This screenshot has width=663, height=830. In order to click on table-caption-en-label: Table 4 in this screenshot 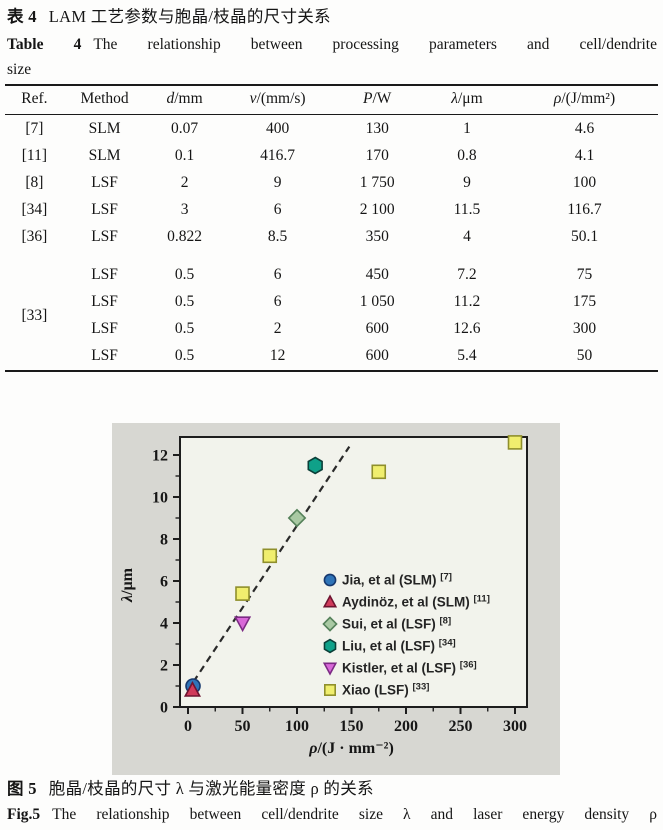, I will do `click(44, 44)`.